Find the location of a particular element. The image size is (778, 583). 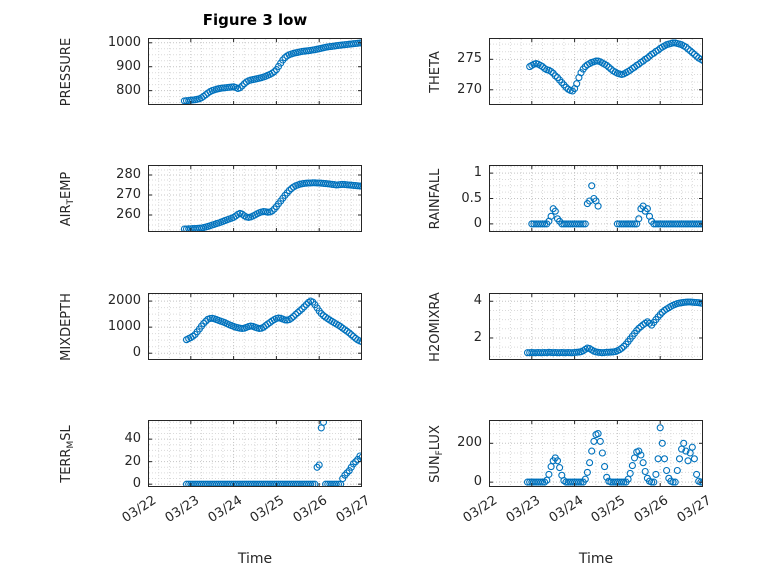

y-axis-label-part: SL is located at coordinates (66, 432).